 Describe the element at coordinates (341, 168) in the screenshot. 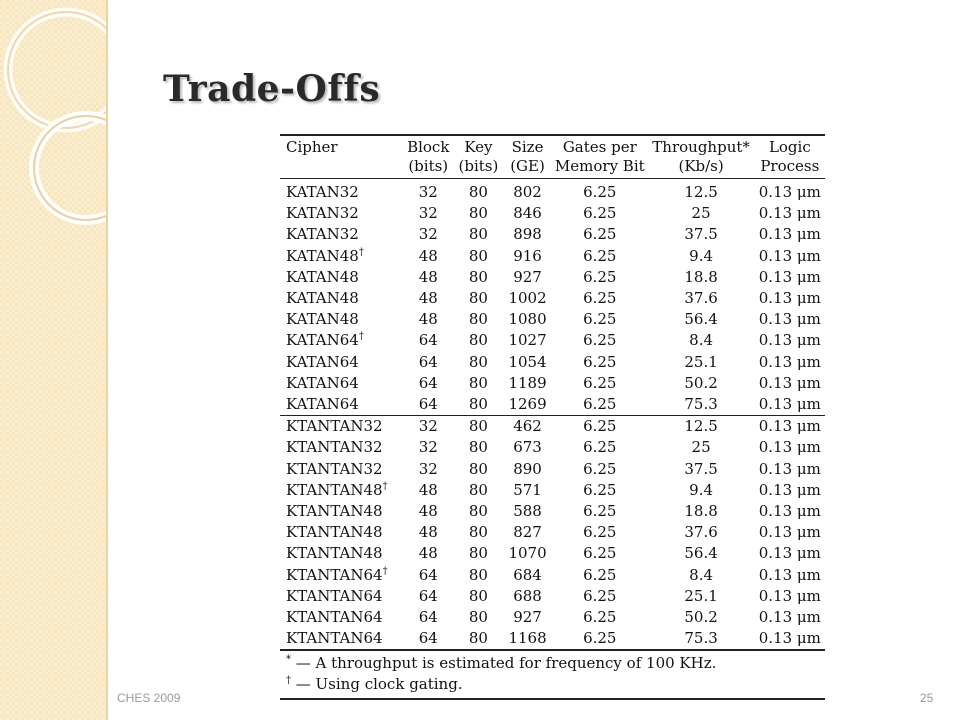

I see `header-cipher-unit` at that location.